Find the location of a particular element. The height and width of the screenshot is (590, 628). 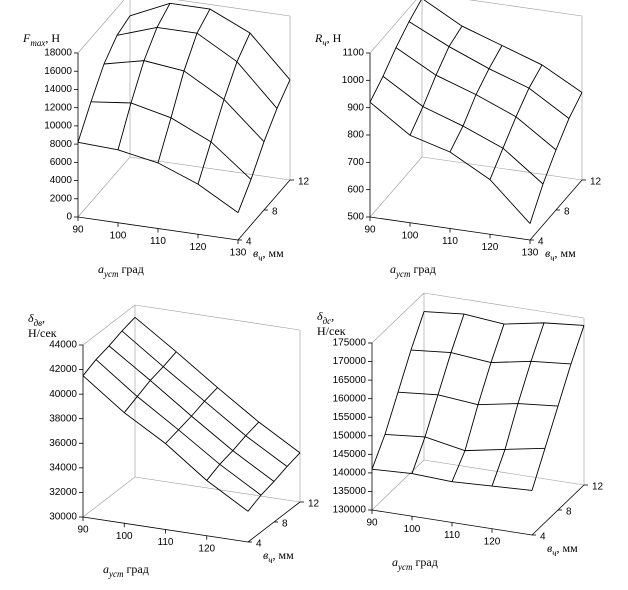

label-name: a is located at coordinates (106, 569).